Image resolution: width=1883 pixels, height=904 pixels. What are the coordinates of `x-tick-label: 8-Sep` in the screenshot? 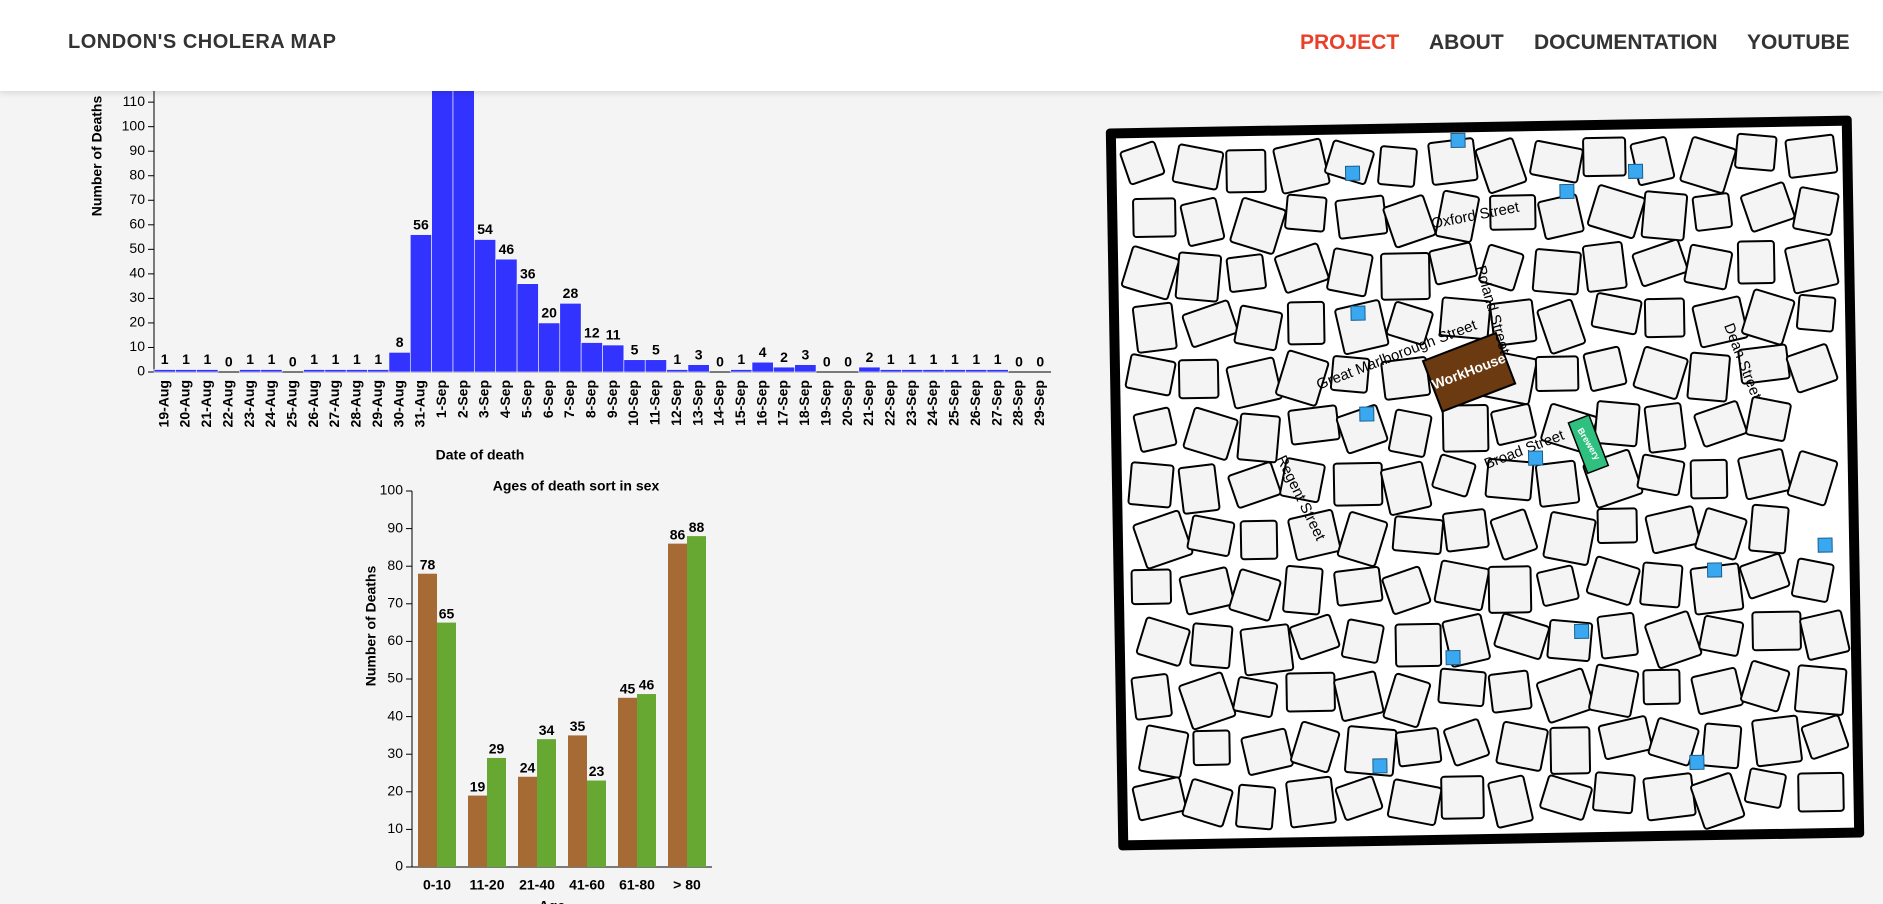 It's located at (591, 399).